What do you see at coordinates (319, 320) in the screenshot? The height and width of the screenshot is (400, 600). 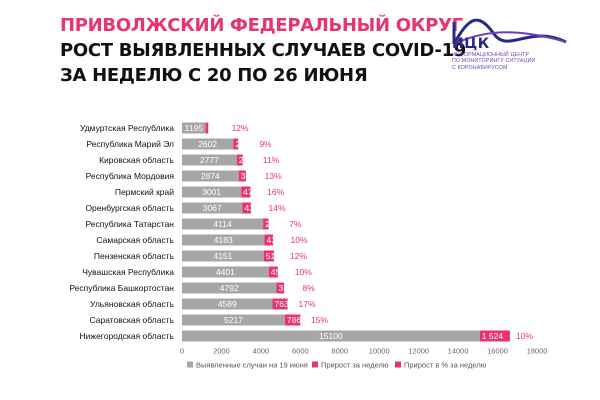 I see `value-label-percent: 15%` at bounding box center [319, 320].